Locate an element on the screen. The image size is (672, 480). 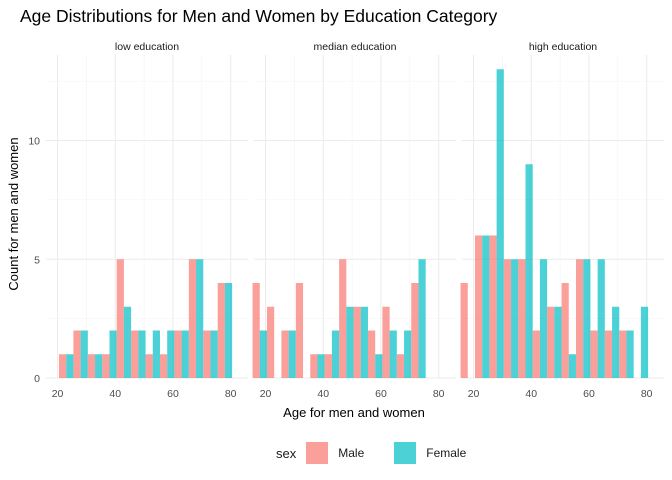
facet-strip-label: low education is located at coordinates (147, 47).